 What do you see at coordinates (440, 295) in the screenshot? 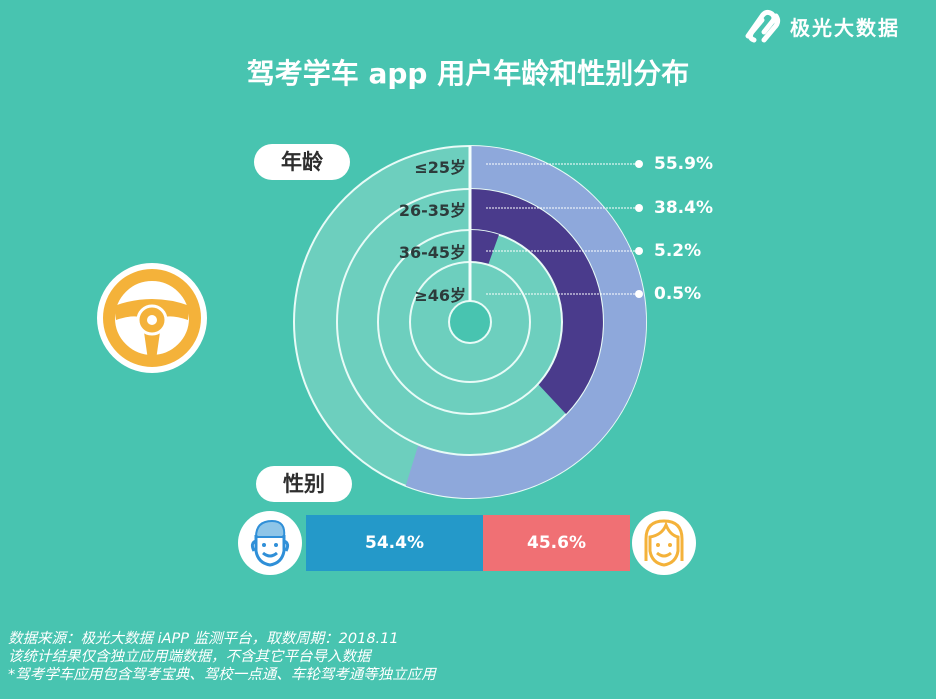
I see `age-label-46: ≥46岁` at bounding box center [440, 295].